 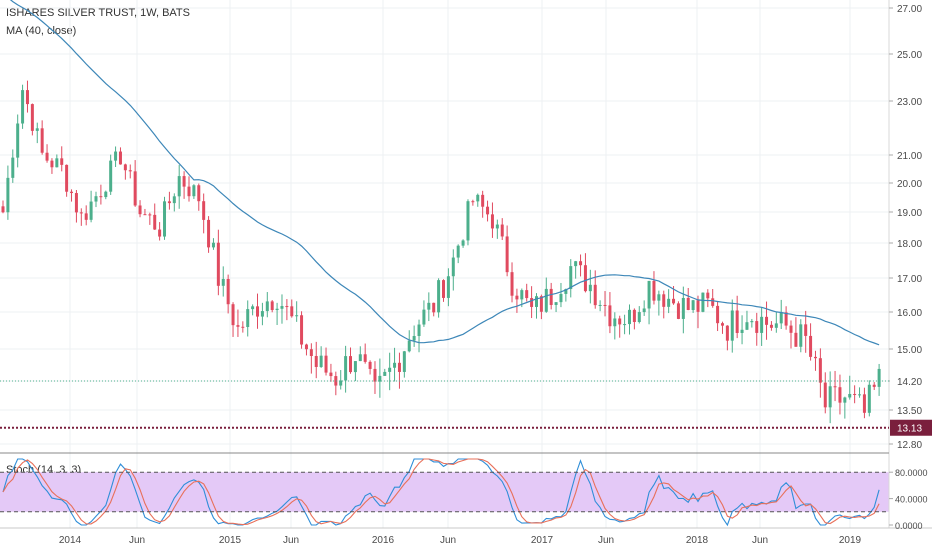 I want to click on x-tick-label: Jun, so click(x=760, y=540).